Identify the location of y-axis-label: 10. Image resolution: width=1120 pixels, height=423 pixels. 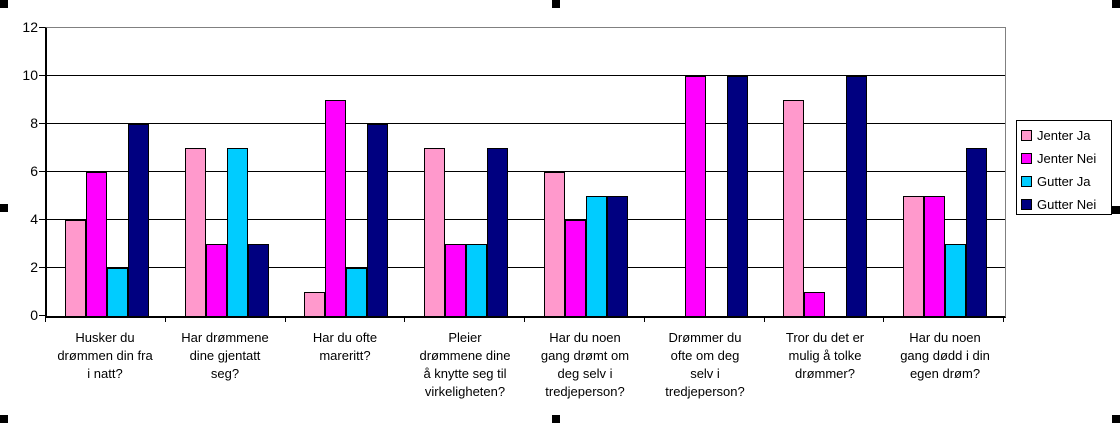
(30, 75).